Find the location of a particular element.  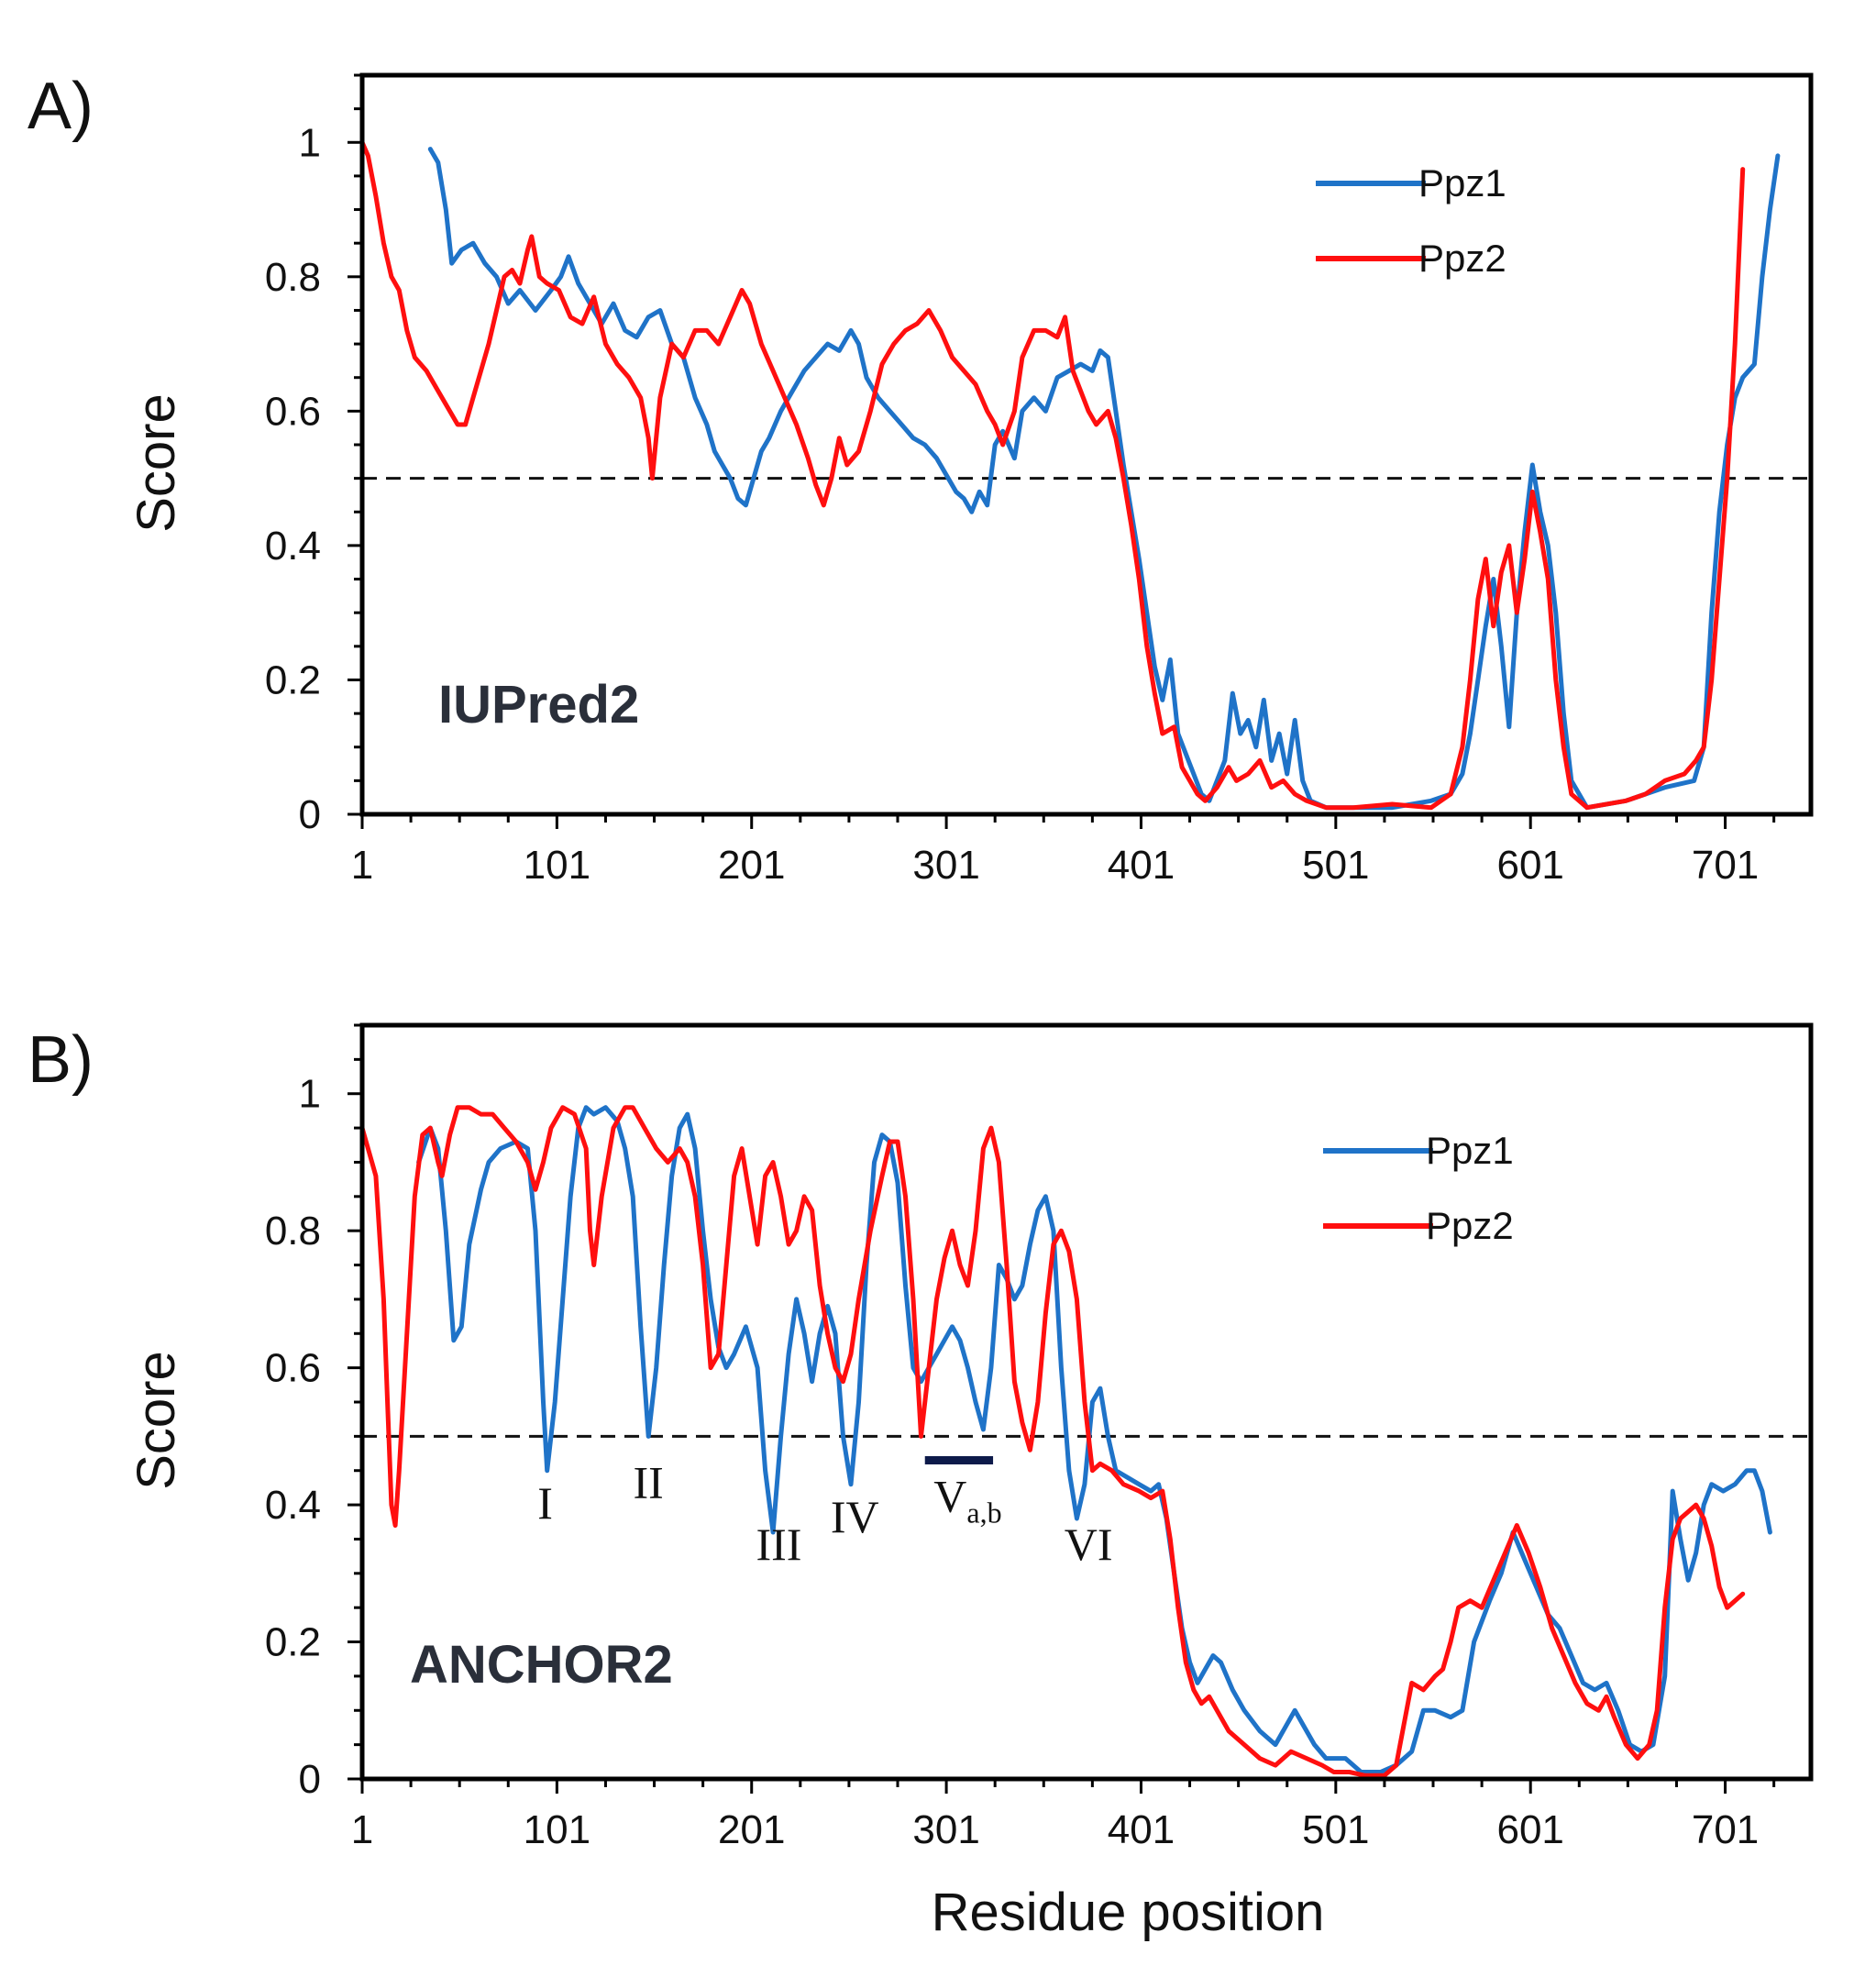

region-annotation-text: IV is located at coordinates (855, 1516).